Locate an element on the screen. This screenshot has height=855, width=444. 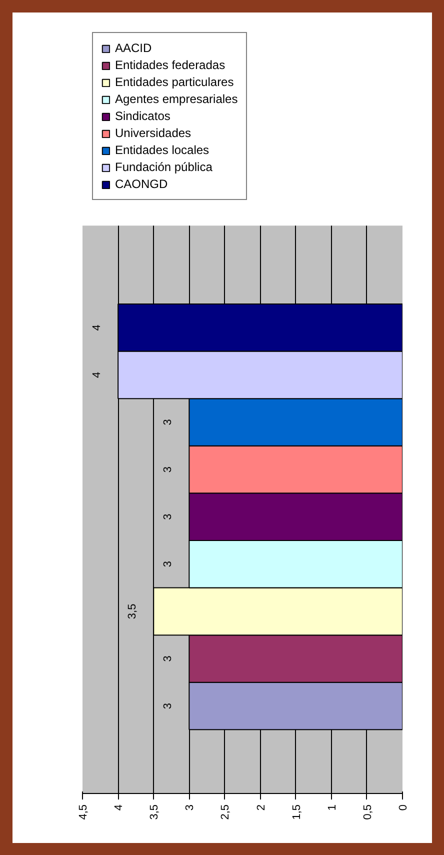
legend-label: Entidades federadas is located at coordinates (170, 65).